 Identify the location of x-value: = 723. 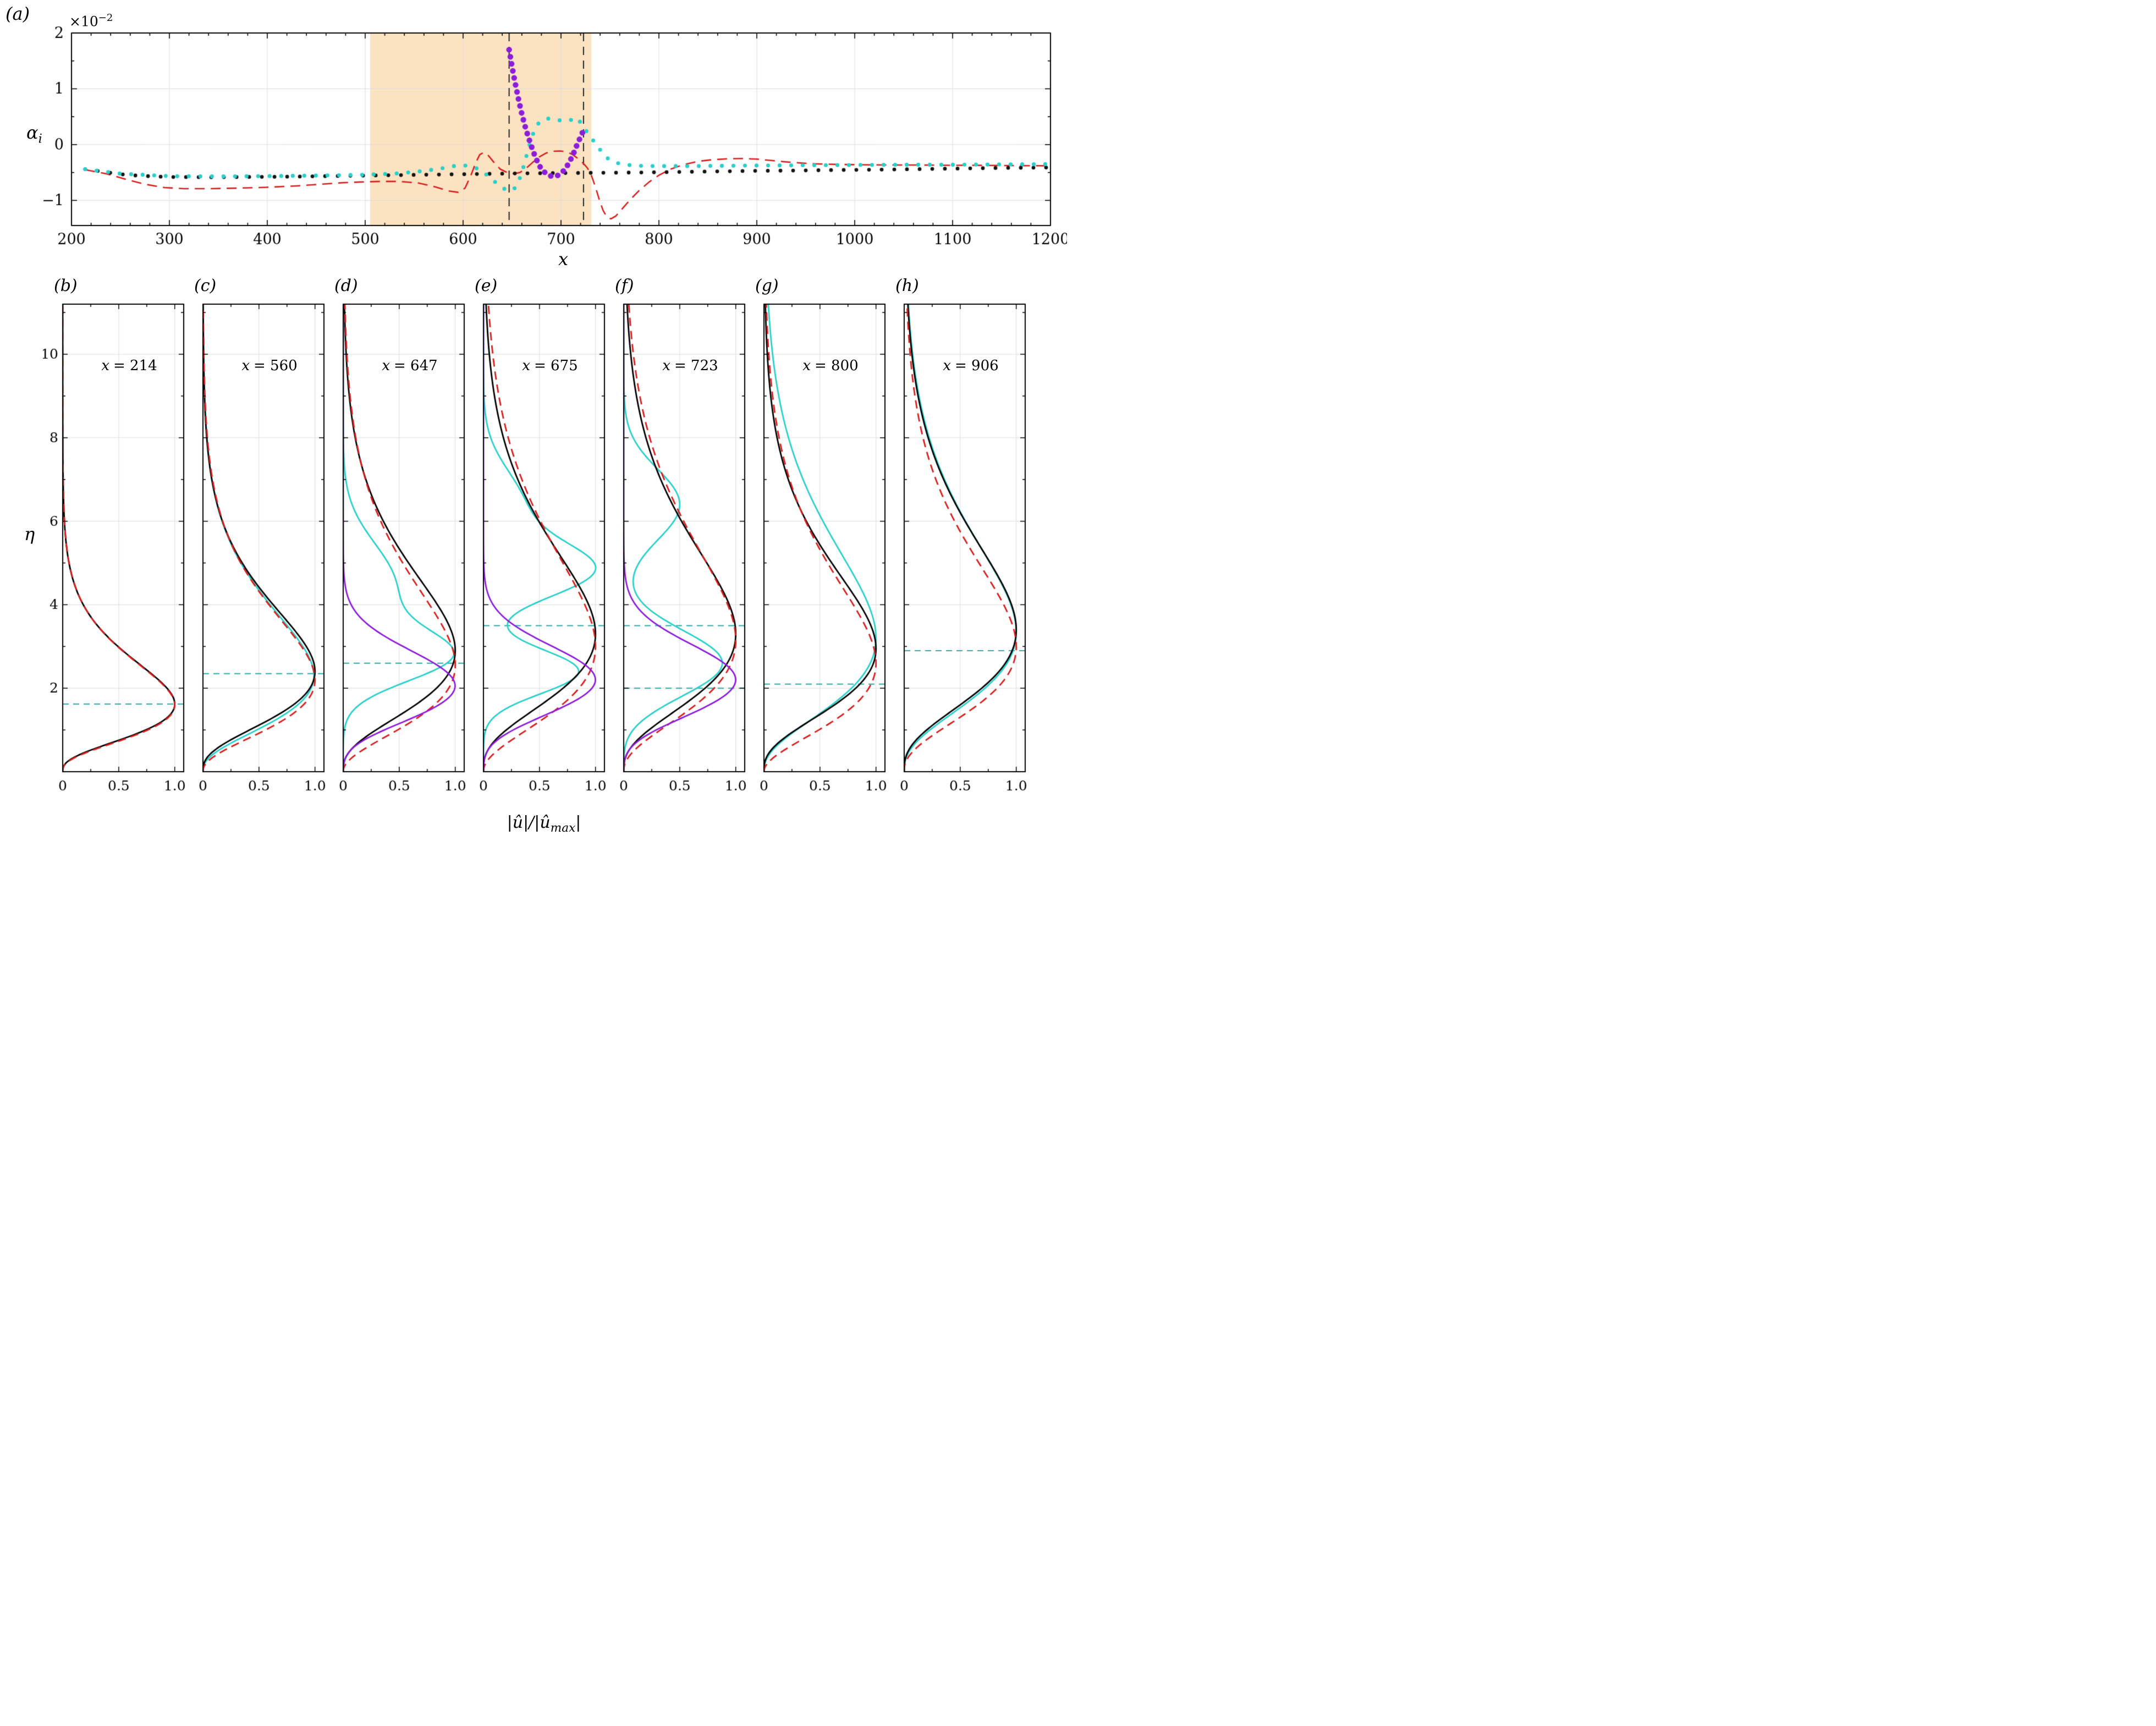
(696, 366).